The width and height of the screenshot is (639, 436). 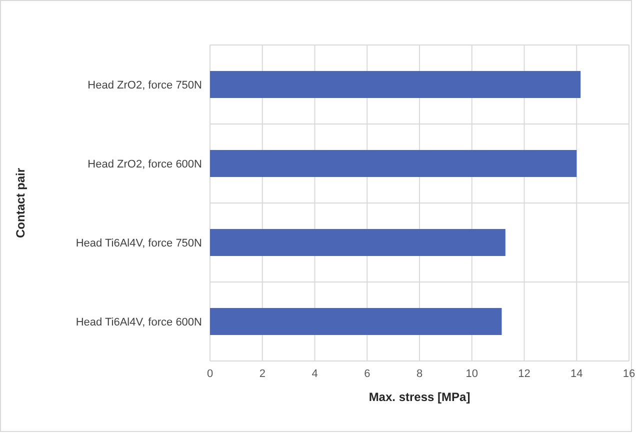 What do you see at coordinates (472, 374) in the screenshot?
I see `x-tick-label: 10` at bounding box center [472, 374].